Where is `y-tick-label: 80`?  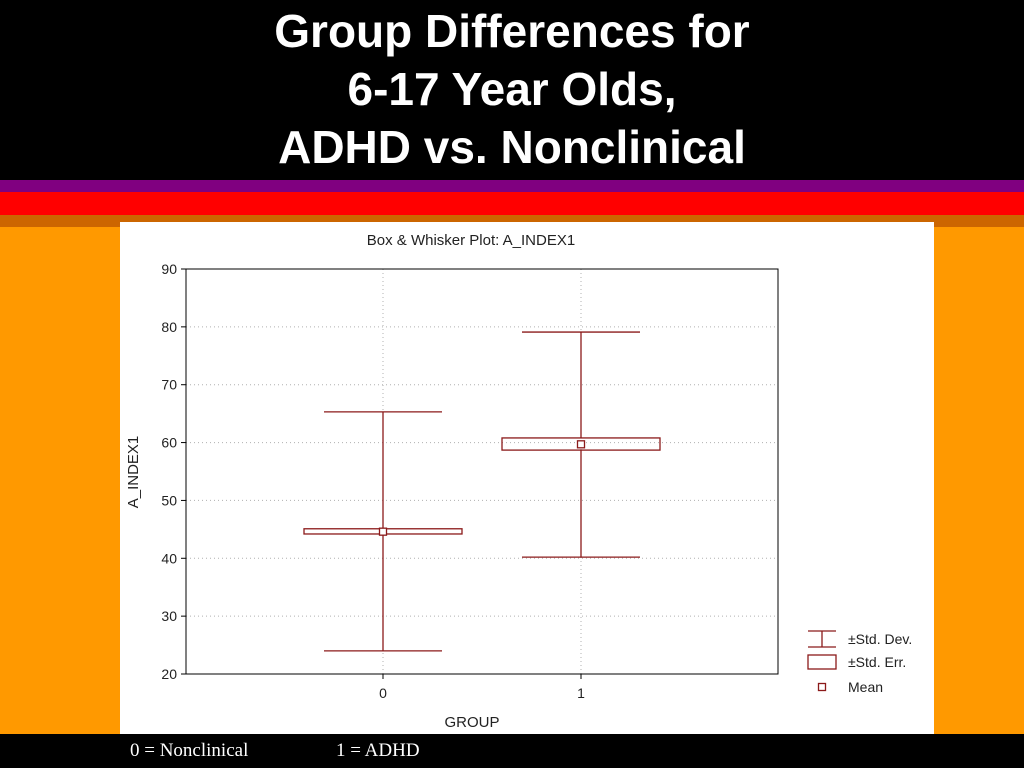 y-tick-label: 80 is located at coordinates (169, 327).